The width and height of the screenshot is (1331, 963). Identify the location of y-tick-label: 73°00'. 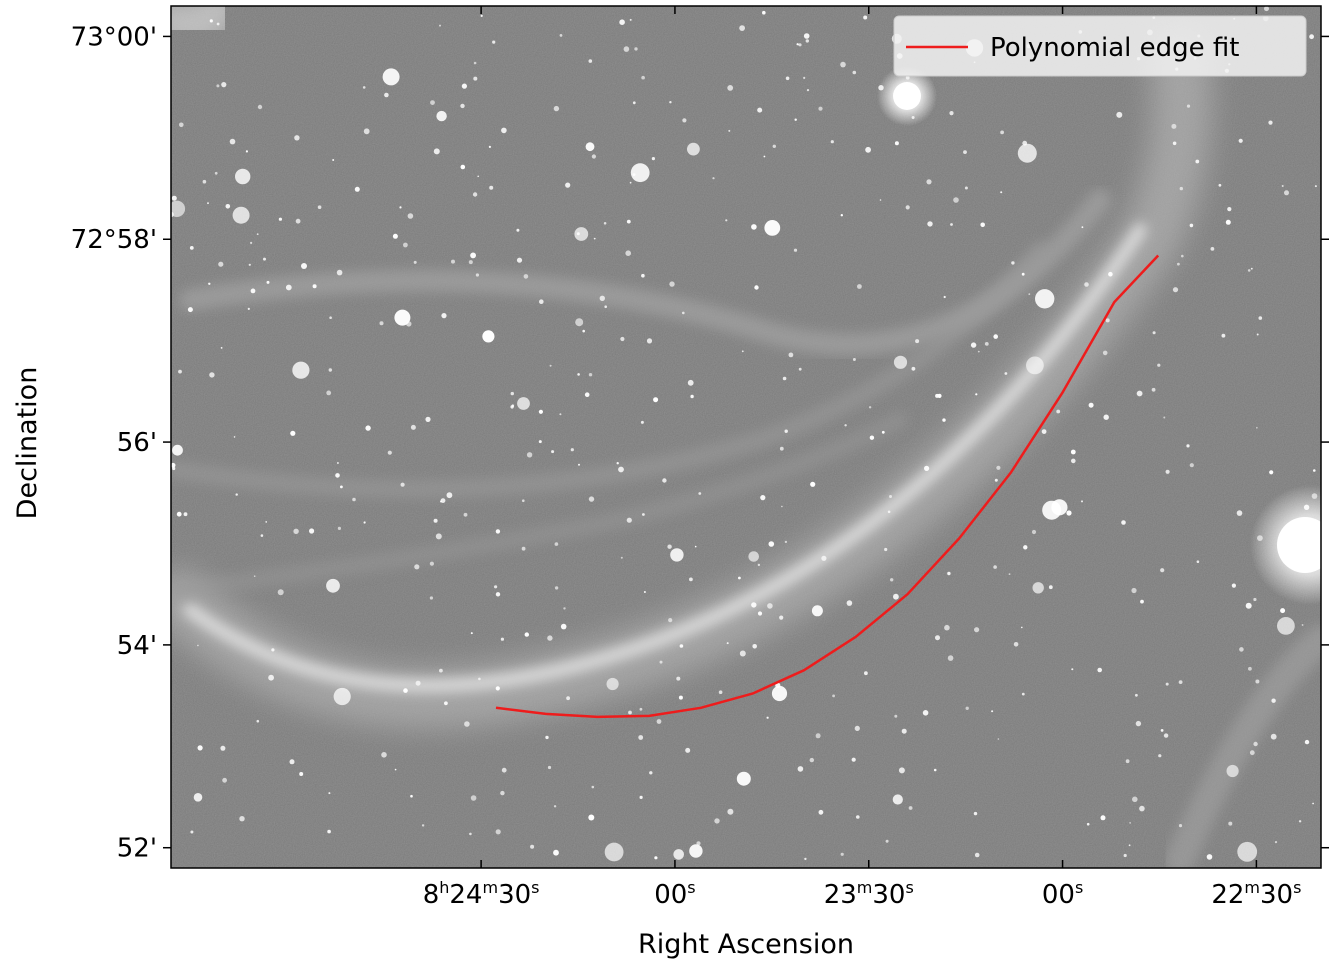
(114, 37).